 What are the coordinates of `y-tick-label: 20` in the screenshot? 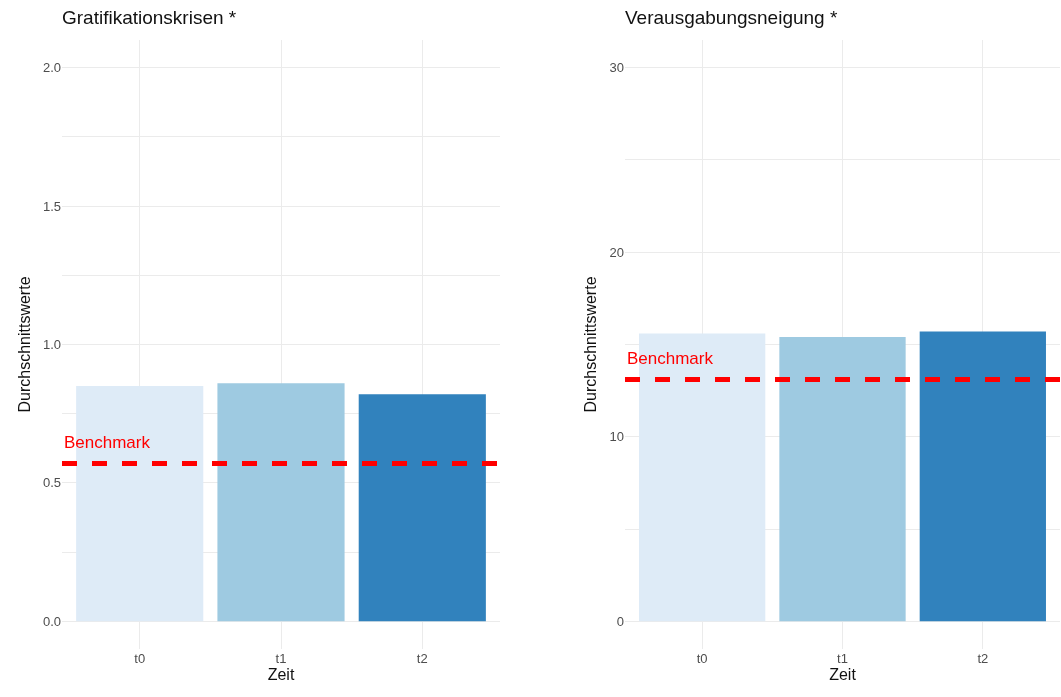 It's located at (616, 252).